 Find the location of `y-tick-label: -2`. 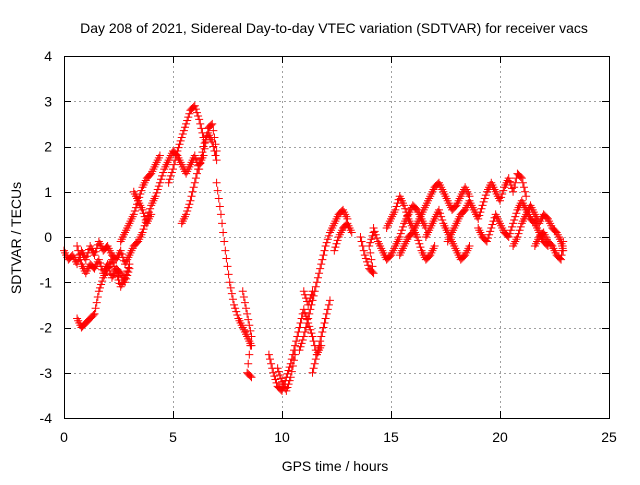

y-tick-label: -2 is located at coordinates (46, 328).